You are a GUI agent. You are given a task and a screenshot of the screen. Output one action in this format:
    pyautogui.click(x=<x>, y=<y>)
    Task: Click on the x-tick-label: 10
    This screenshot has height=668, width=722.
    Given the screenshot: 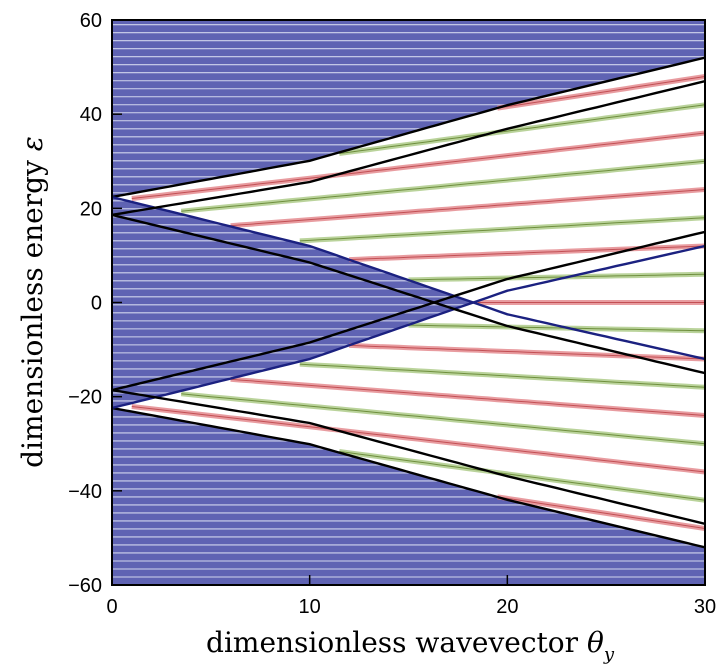 What is the action you would take?
    pyautogui.click(x=310, y=607)
    